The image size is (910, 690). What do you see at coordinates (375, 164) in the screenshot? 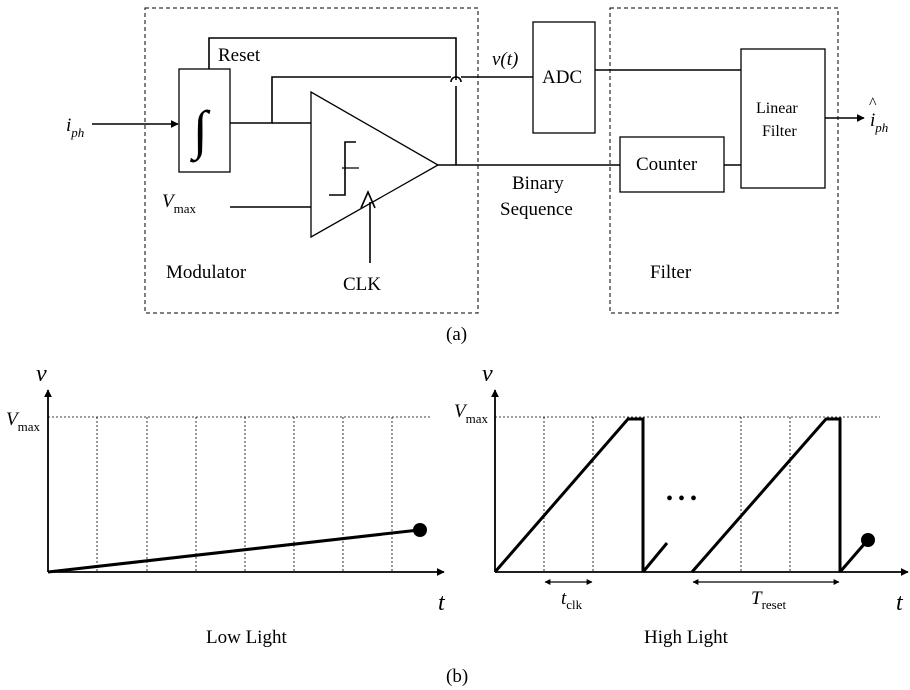
I see `comparator-block` at bounding box center [375, 164].